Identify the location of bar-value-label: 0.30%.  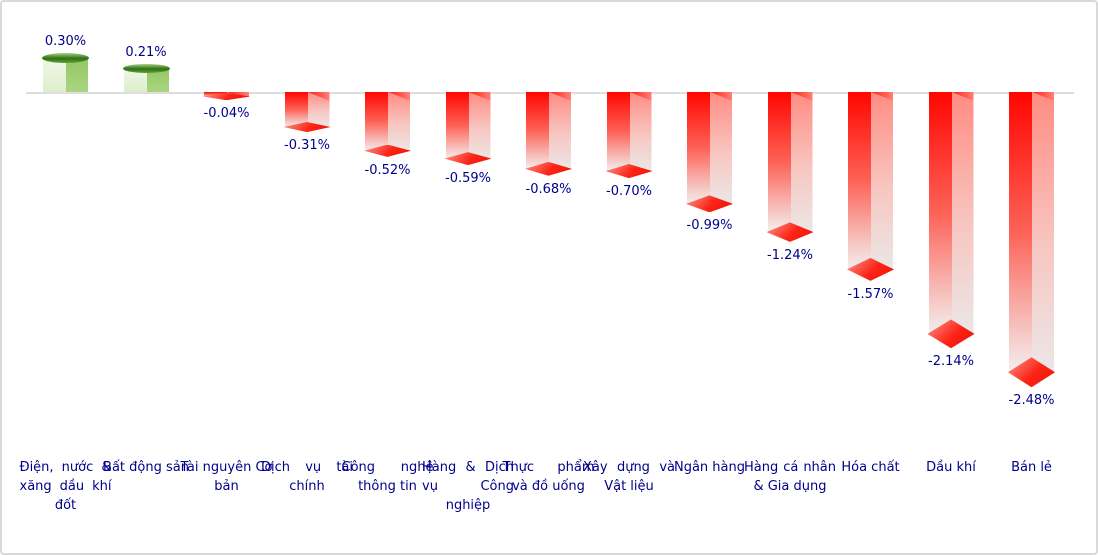
(65, 42).